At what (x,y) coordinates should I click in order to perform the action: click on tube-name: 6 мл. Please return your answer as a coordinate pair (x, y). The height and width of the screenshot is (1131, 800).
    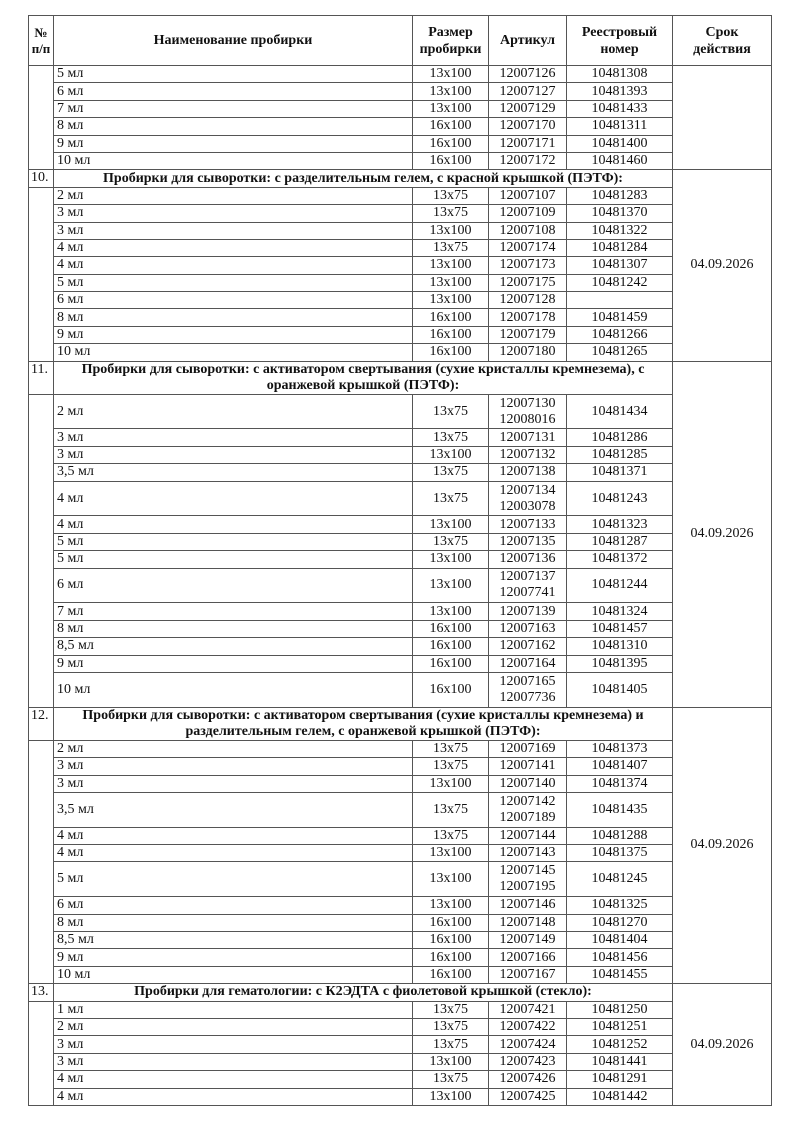
    Looking at the image, I should click on (233, 585).